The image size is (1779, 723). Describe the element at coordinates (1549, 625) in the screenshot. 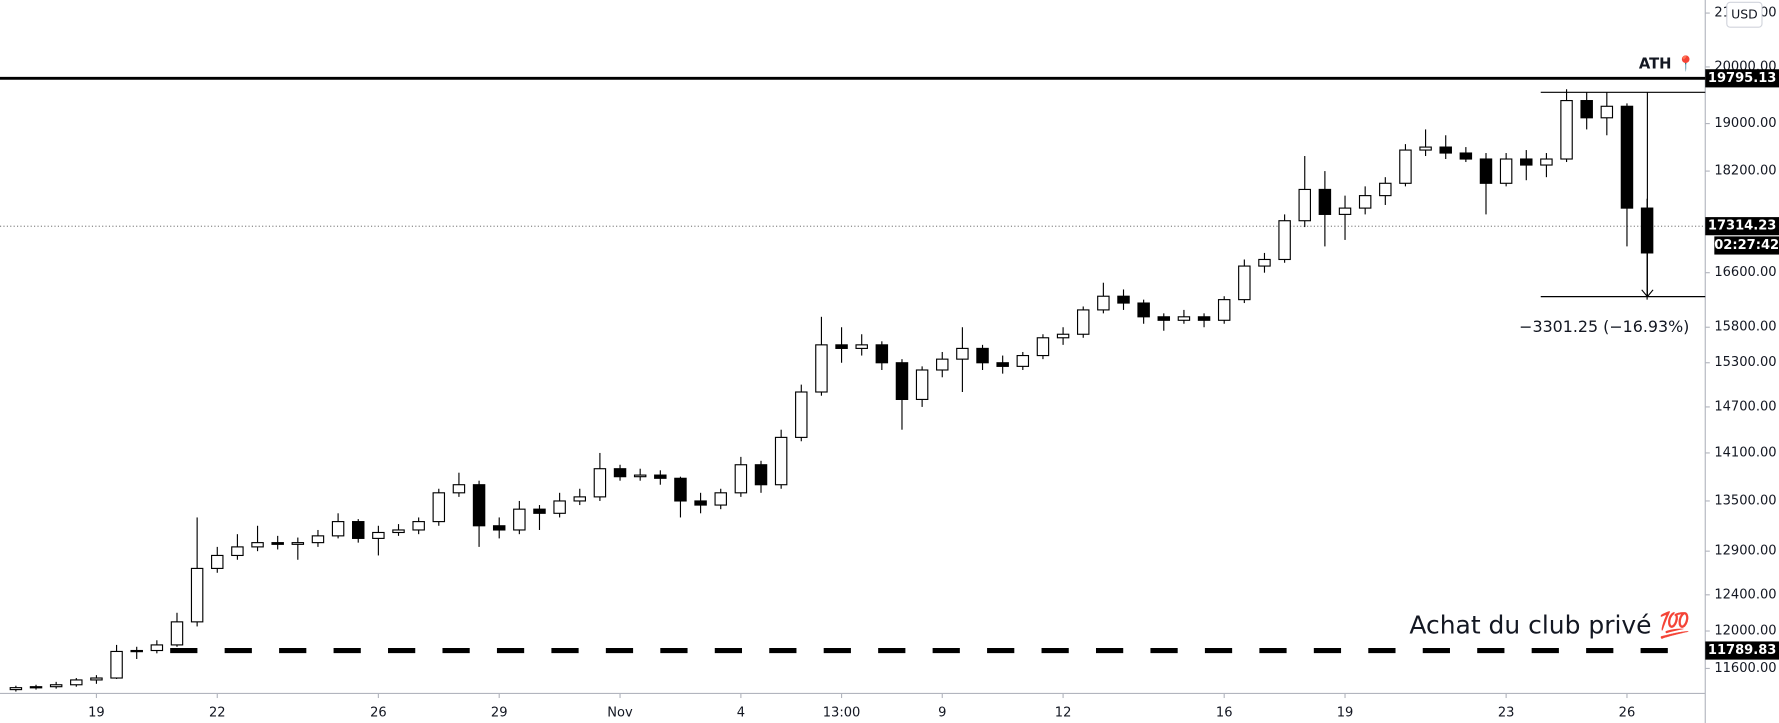

I see `club-label: Achat du club privé 💯` at that location.